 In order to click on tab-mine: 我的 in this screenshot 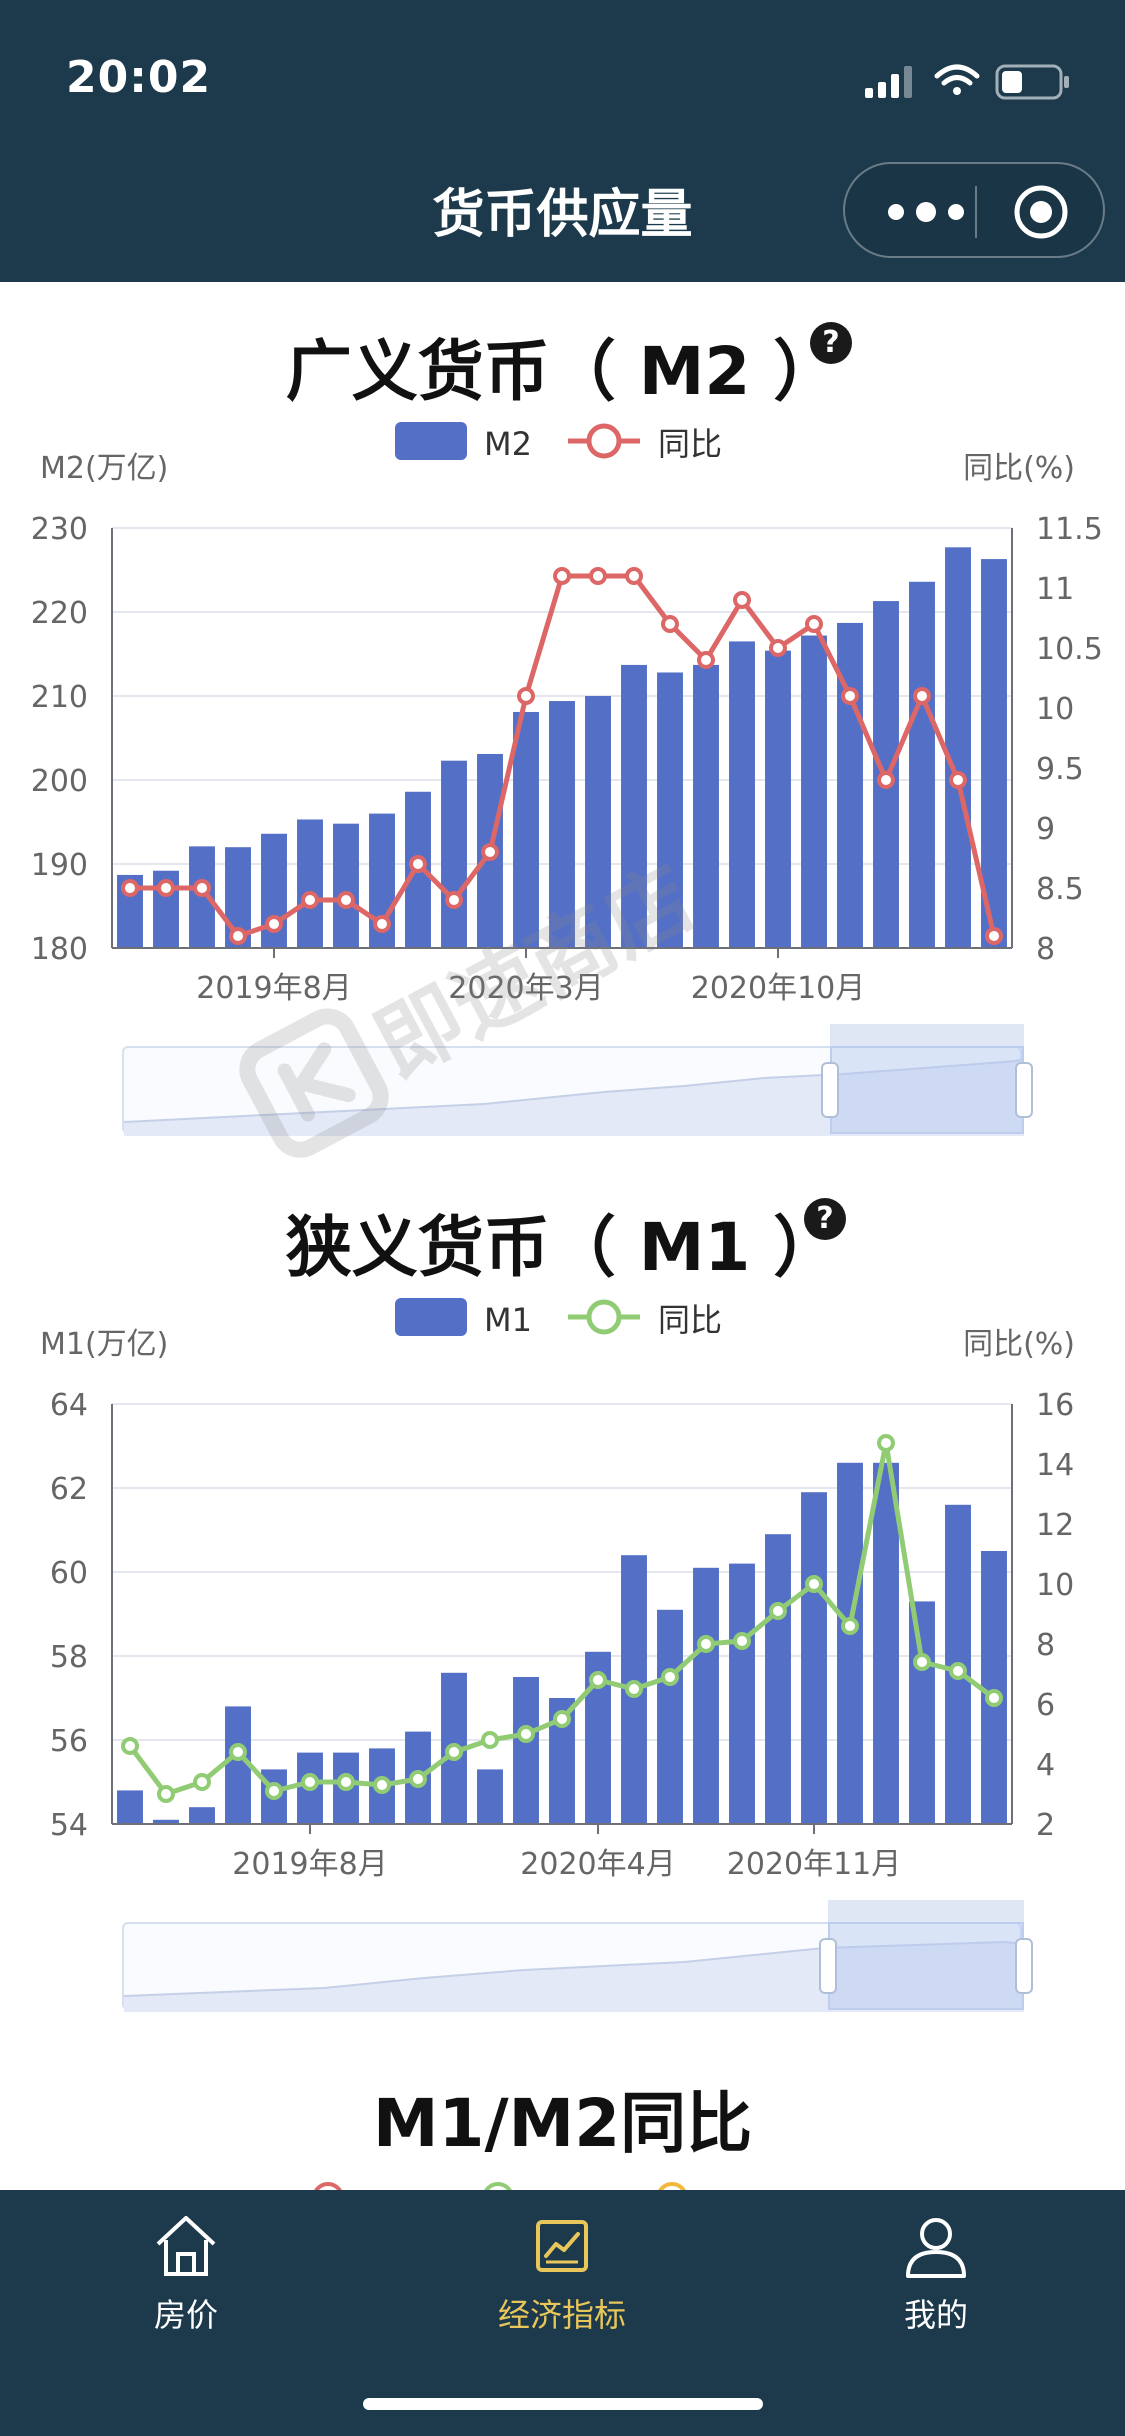, I will do `click(936, 2273)`.